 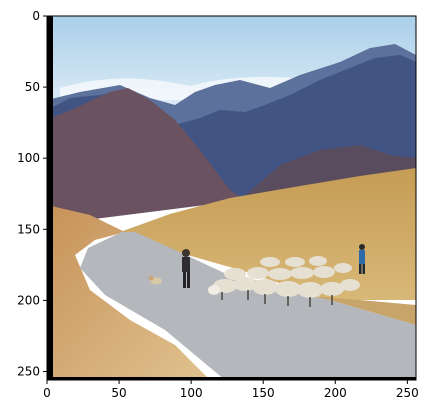 I want to click on y-tick-label: 0, so click(x=36, y=16).